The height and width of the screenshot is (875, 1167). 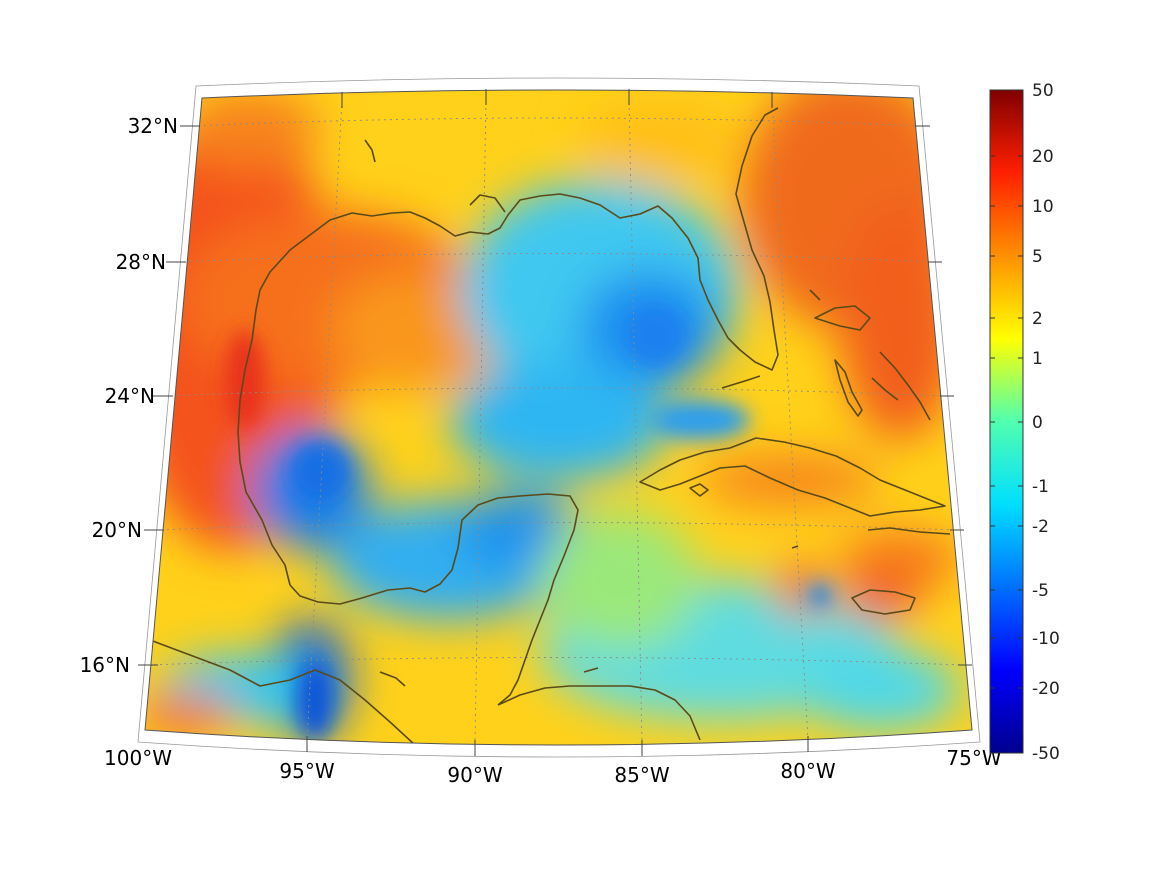 What do you see at coordinates (306, 771) in the screenshot?
I see `lon-tick-label: 95°W` at bounding box center [306, 771].